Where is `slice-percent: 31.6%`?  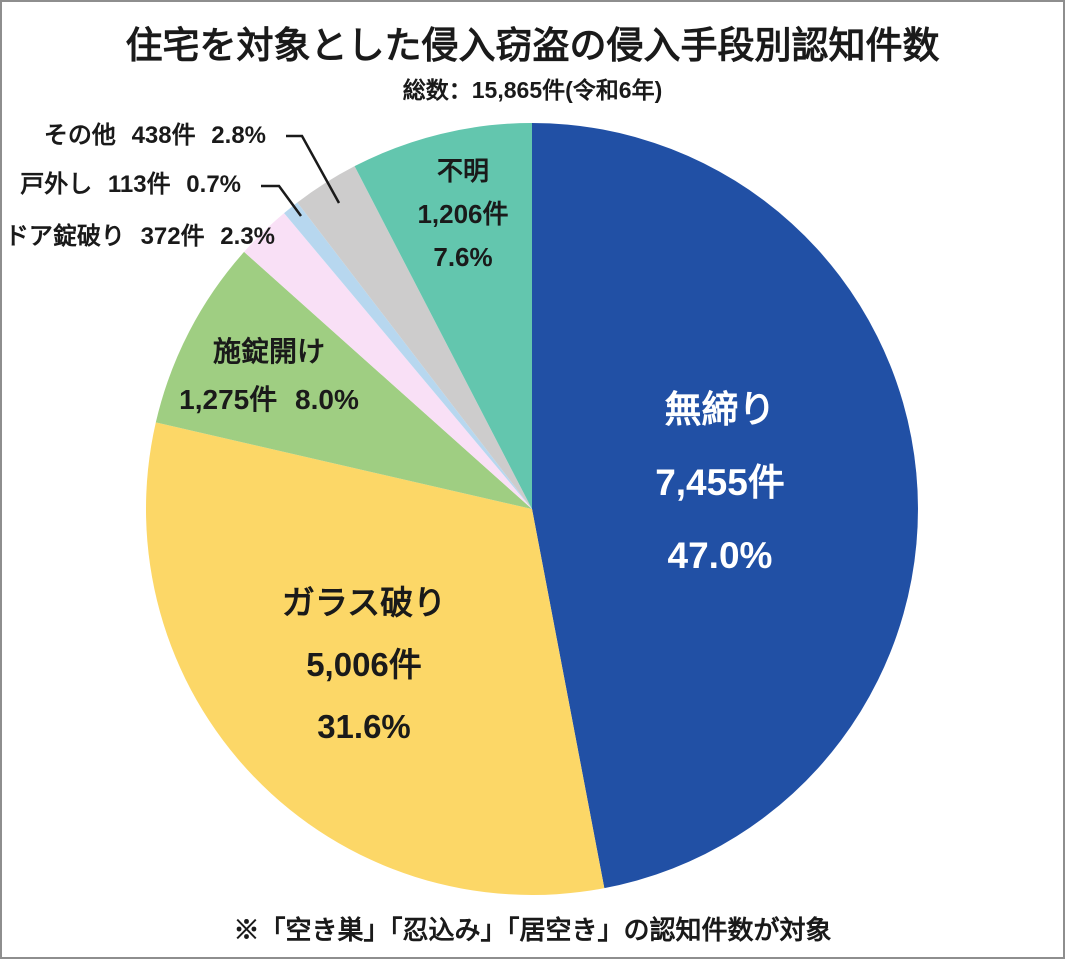 slice-percent: 31.6% is located at coordinates (364, 726).